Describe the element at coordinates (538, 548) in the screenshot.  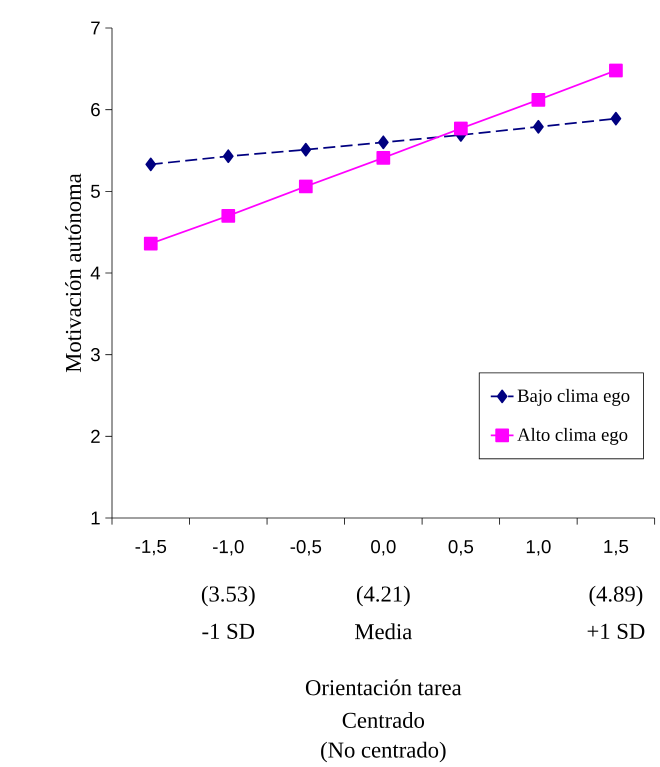
I see `x-tick-label: 1,0` at that location.